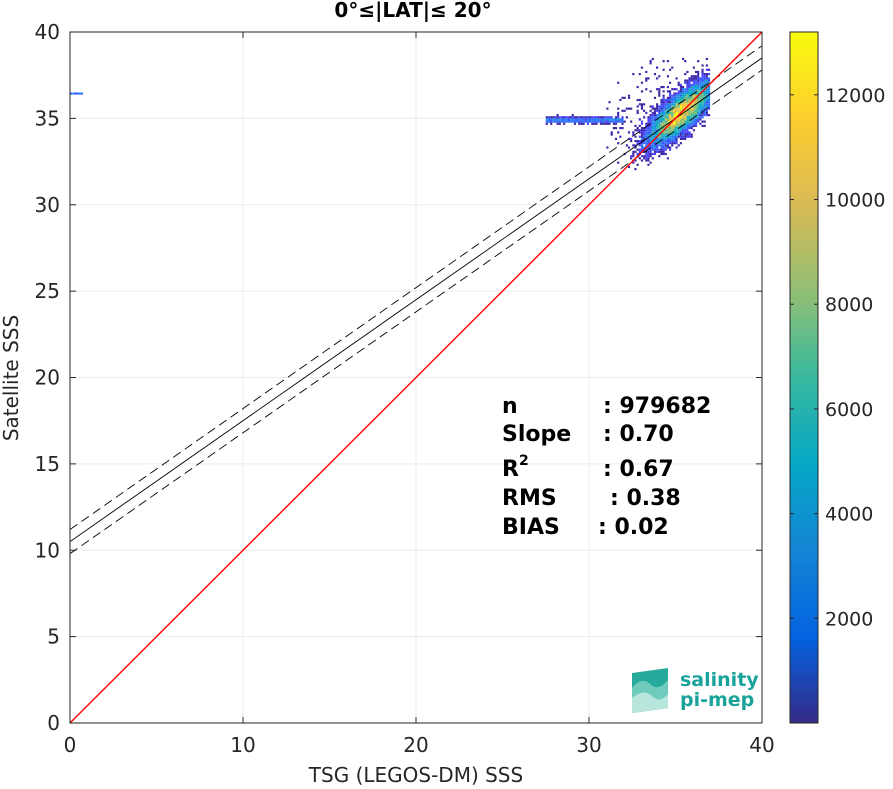 Image resolution: width=893 pixels, height=789 pixels. Describe the element at coordinates (524, 461) in the screenshot. I see `stat-r2-sup: 2` at that location.